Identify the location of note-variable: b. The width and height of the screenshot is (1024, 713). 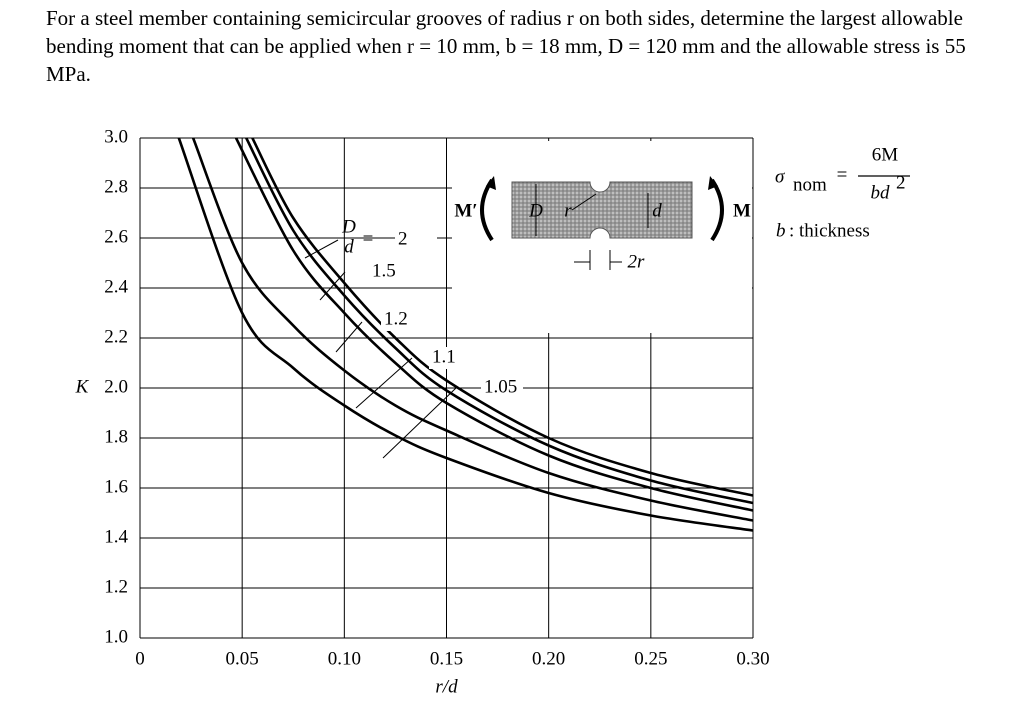
(781, 230).